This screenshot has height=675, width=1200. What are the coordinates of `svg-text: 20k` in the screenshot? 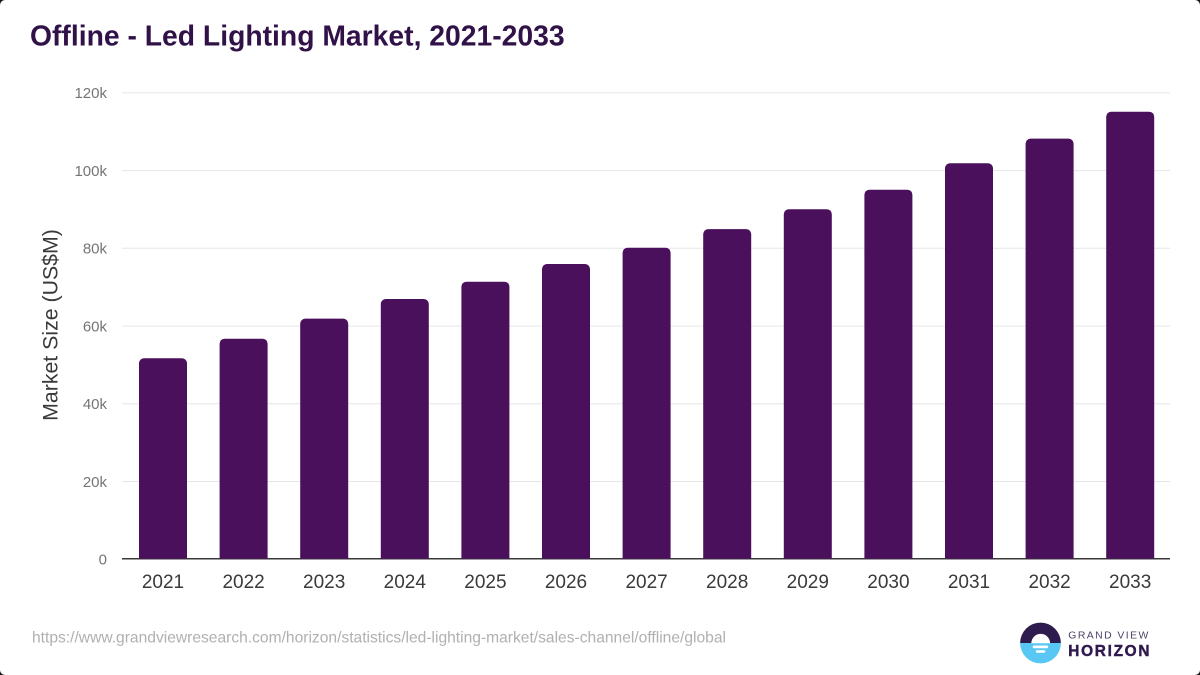 It's located at (95, 482).